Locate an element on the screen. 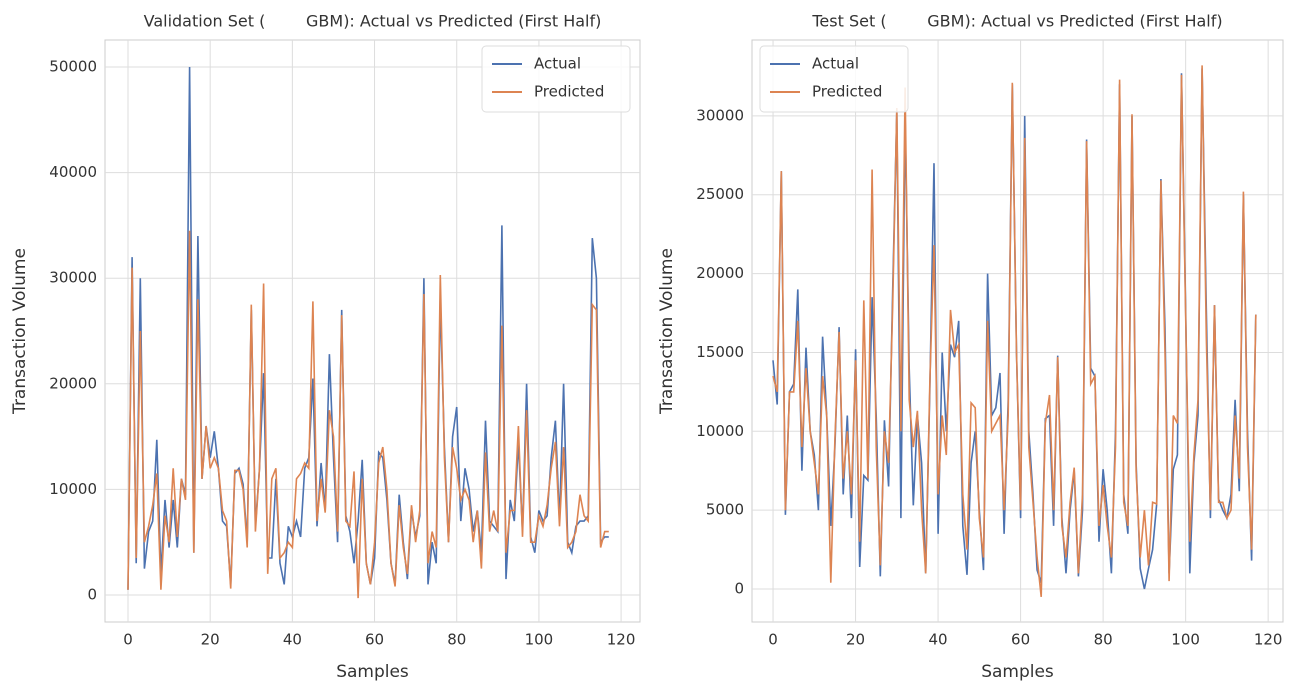 Image resolution: width=1299 pixels, height=690 pixels. y-tick-label: 5000 is located at coordinates (725, 510).